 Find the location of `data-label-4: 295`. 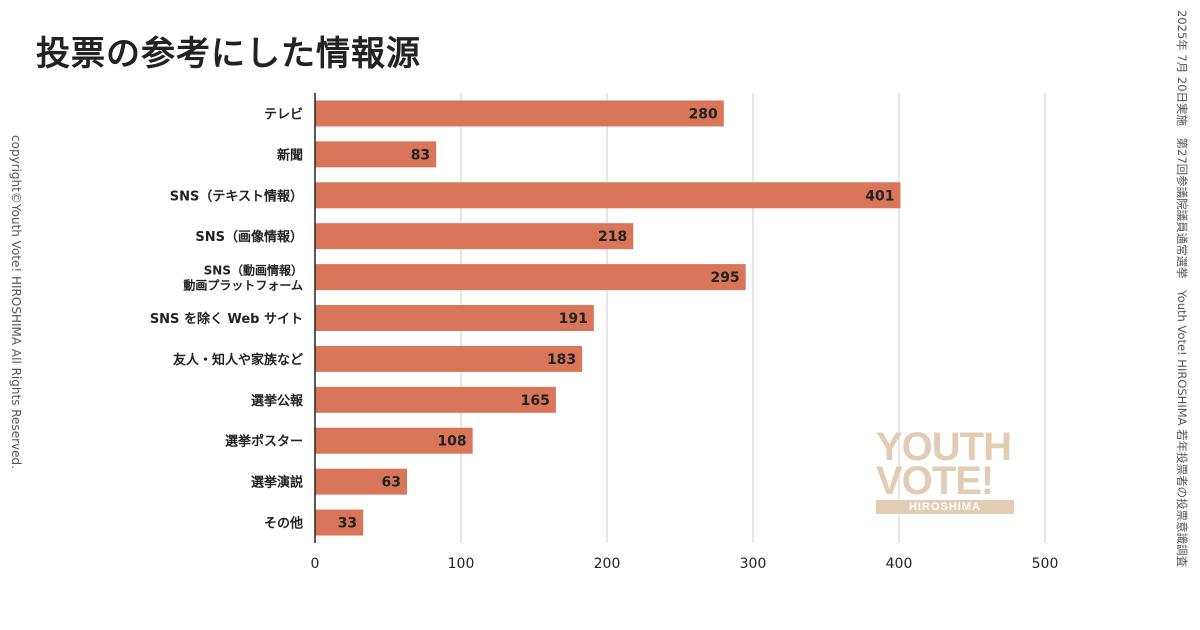

data-label-4: 295 is located at coordinates (724, 278).